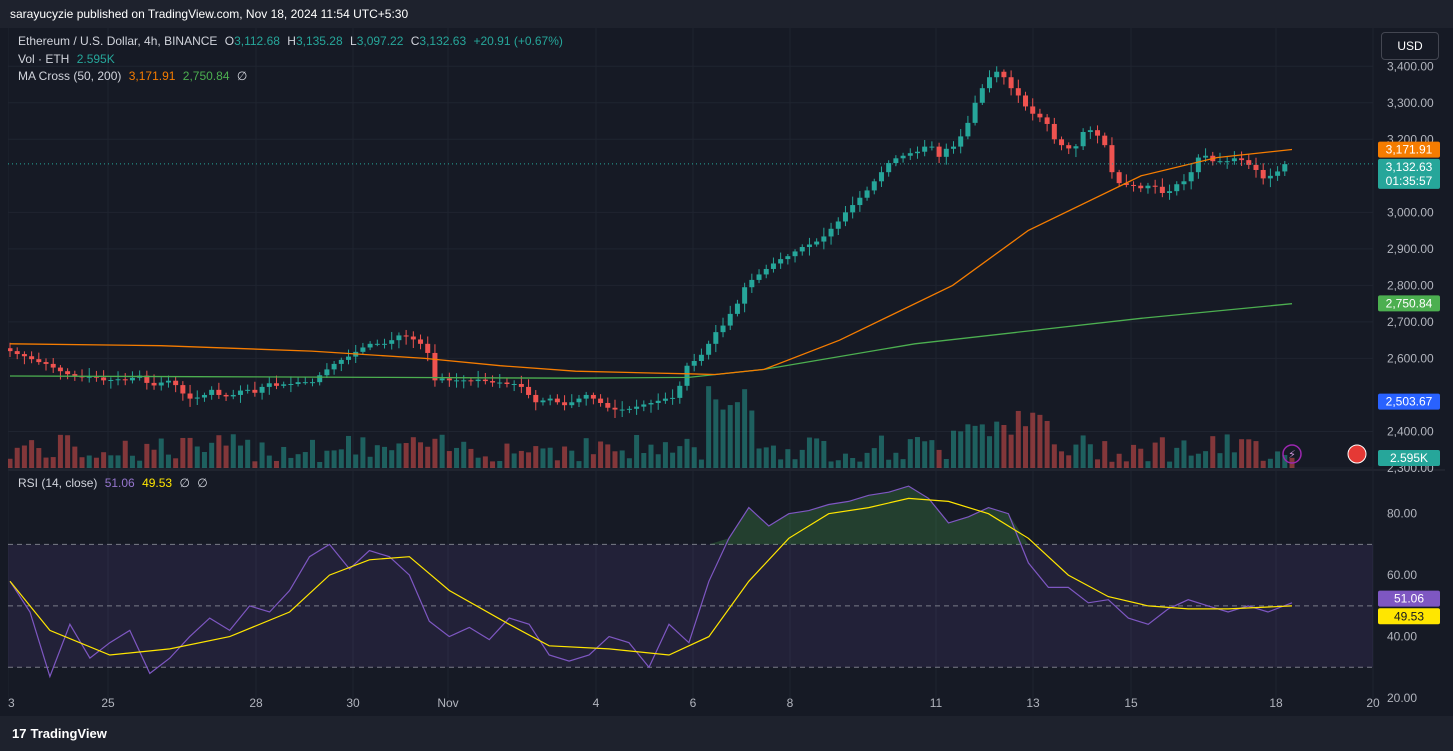  What do you see at coordinates (1409, 458) in the screenshot?
I see `volume-badge-bg` at bounding box center [1409, 458].